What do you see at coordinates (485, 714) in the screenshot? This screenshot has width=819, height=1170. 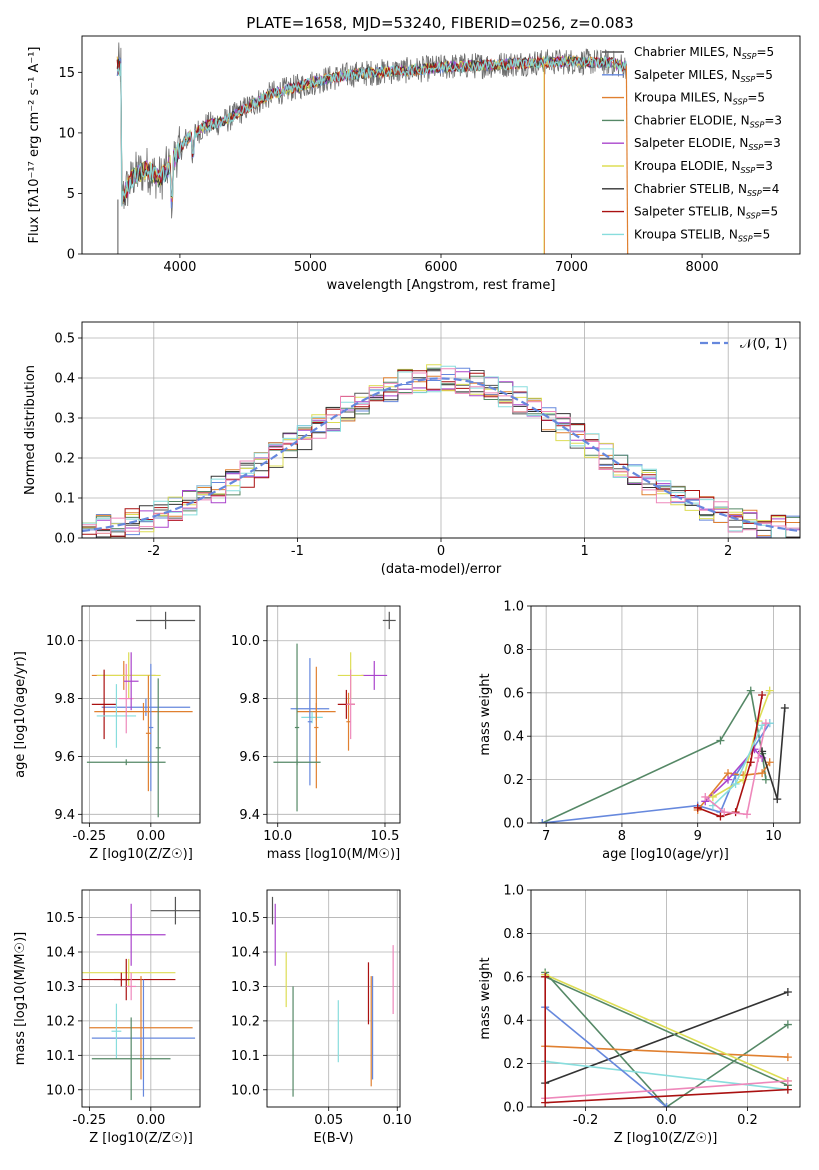 I see `y-axis-label: mass weight` at bounding box center [485, 714].